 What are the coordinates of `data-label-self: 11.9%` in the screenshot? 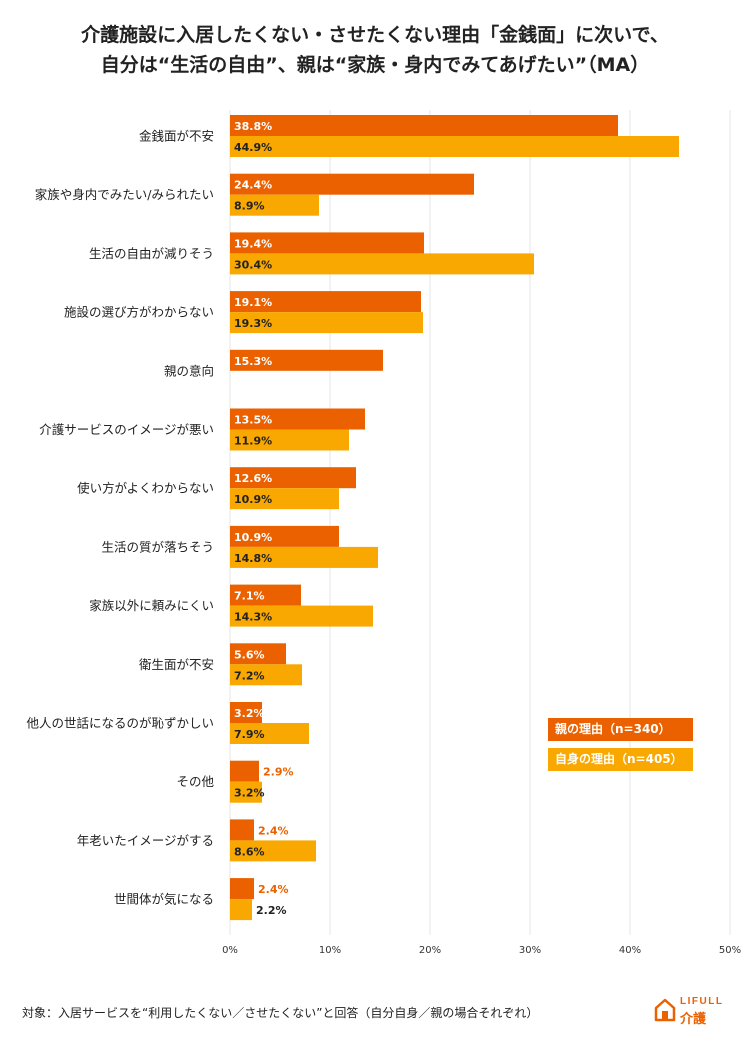 It's located at (253, 441).